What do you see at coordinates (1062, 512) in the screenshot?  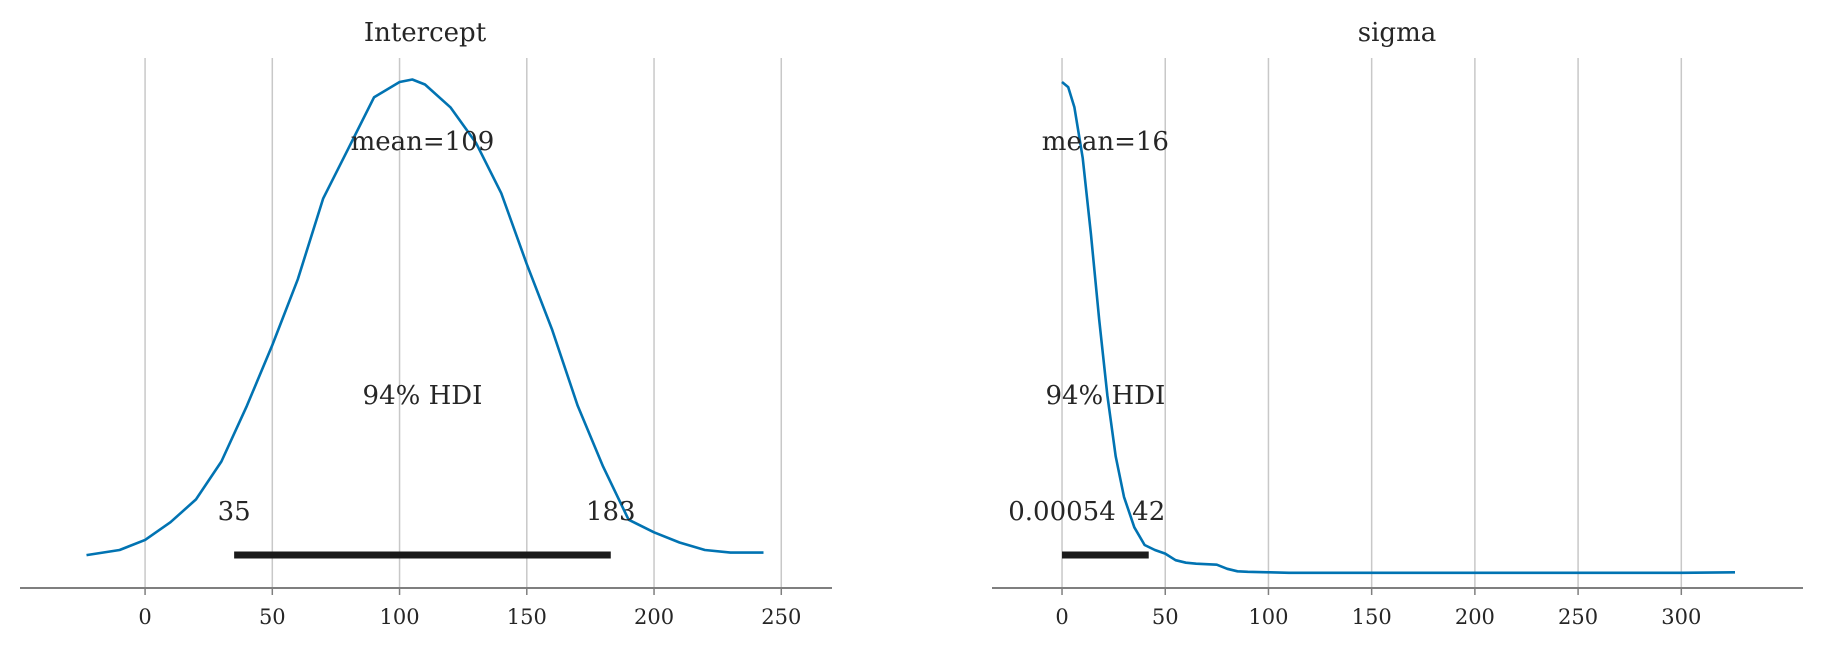 I see `hdi-low-label: 0.00054` at bounding box center [1062, 512].